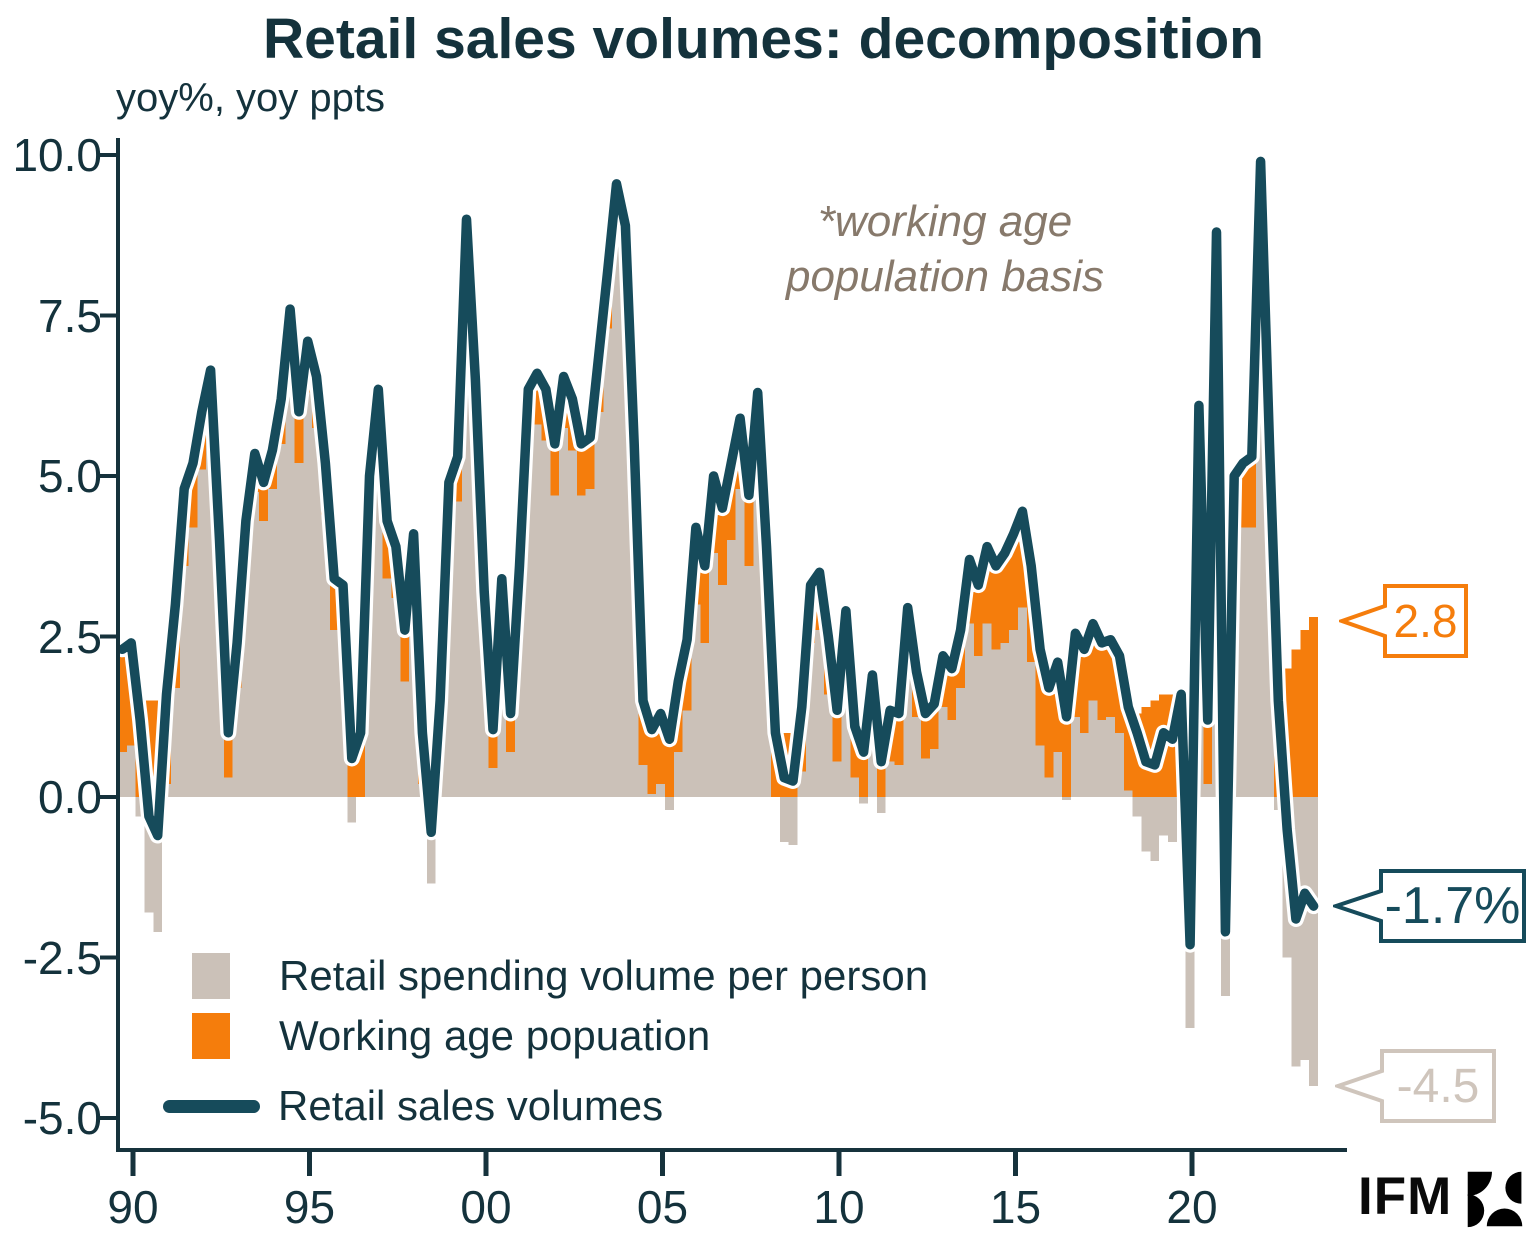 The width and height of the screenshot is (1527, 1235). I want to click on legend-item-working-age: Working age popuation, so click(451, 1036).